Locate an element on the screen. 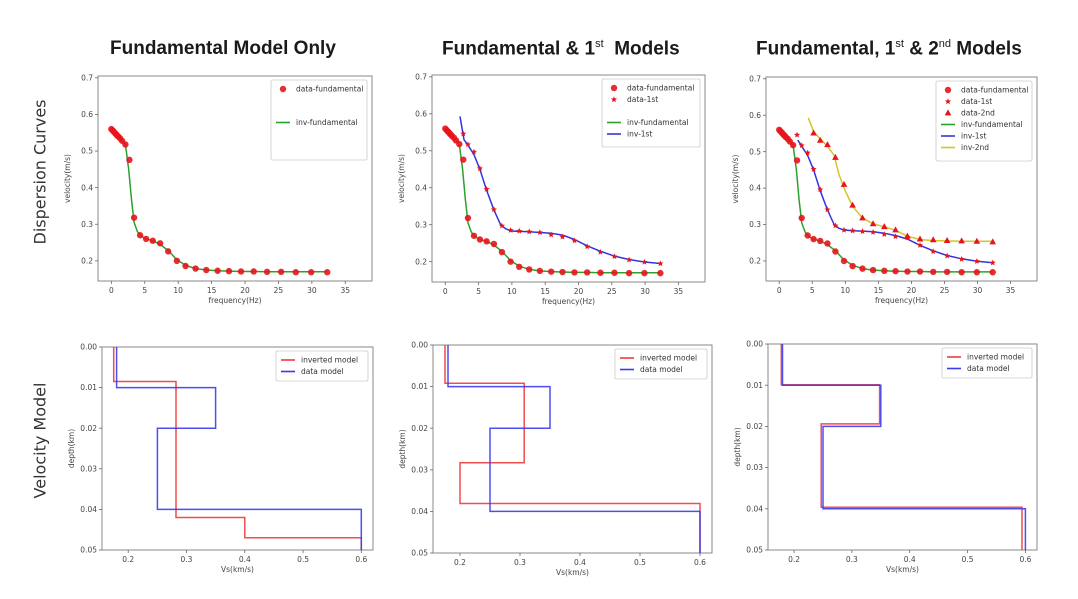 The height and width of the screenshot is (599, 1078). x-tick-label: 0.4 is located at coordinates (580, 562).